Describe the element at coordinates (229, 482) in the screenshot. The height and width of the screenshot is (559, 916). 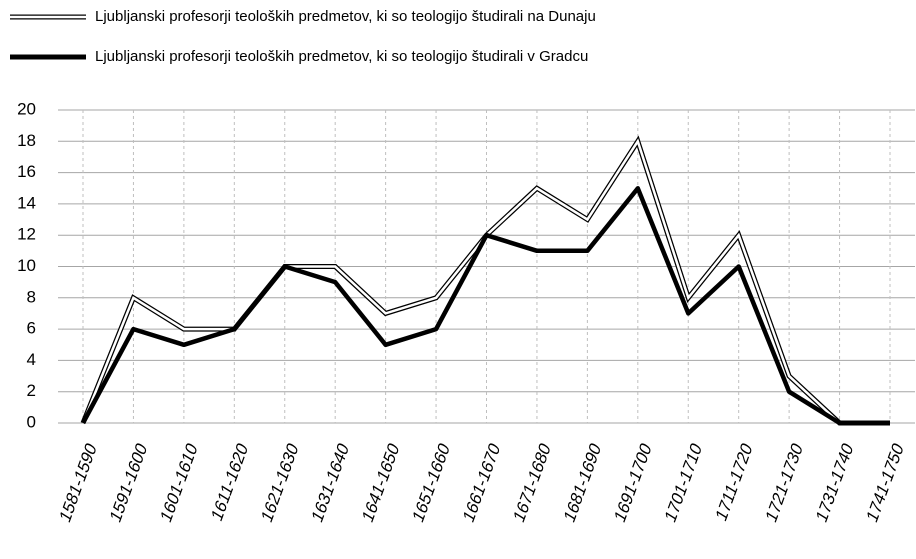
I see `x-tick-label: 1611-1620` at that location.